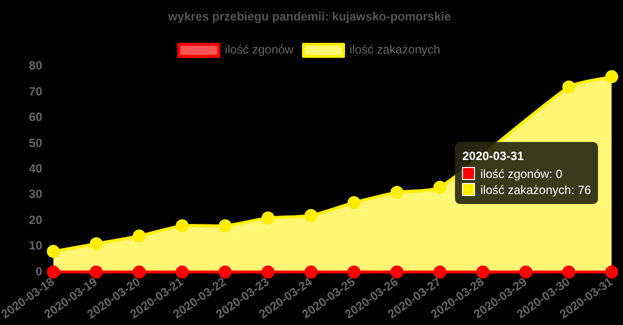 Image resolution: width=623 pixels, height=325 pixels. What do you see at coordinates (35, 245) in the screenshot?
I see `y-tick-label: 10` at bounding box center [35, 245].